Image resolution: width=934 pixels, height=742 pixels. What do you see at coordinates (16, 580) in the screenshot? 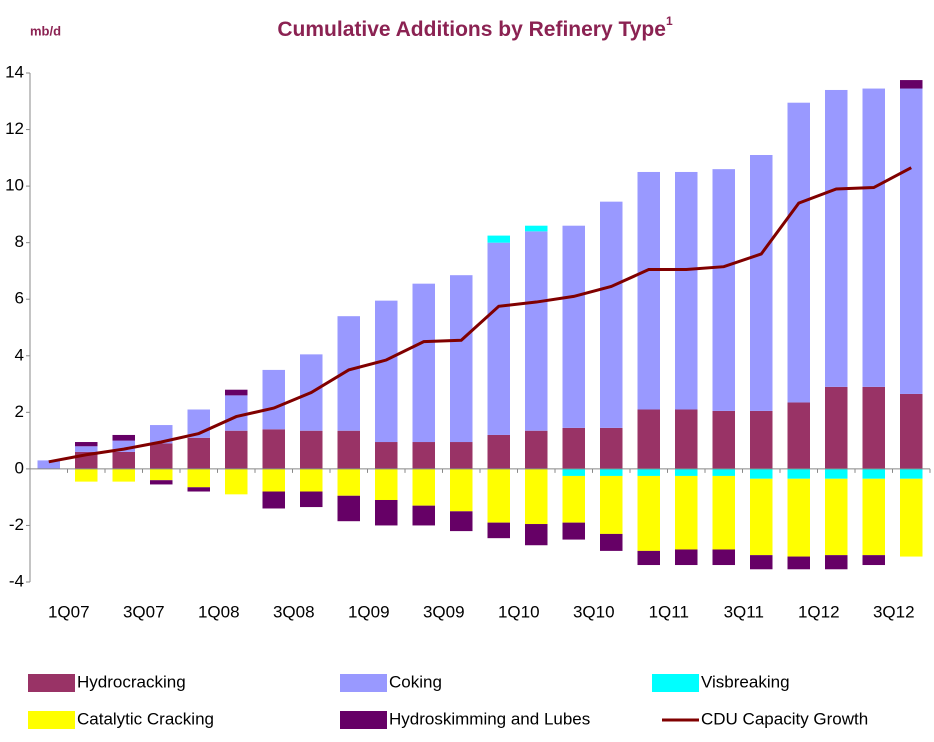
I see `y-tick-label: -4` at bounding box center [16, 580].